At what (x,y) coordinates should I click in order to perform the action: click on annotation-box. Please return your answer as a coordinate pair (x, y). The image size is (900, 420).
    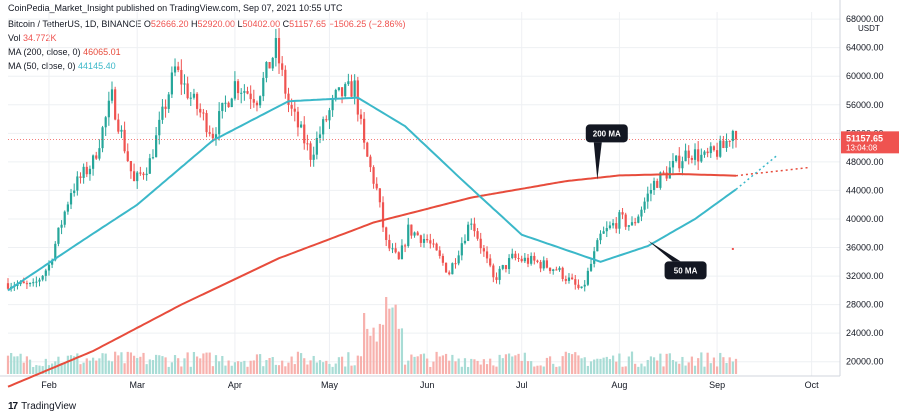
    Looking at the image, I should click on (685, 270).